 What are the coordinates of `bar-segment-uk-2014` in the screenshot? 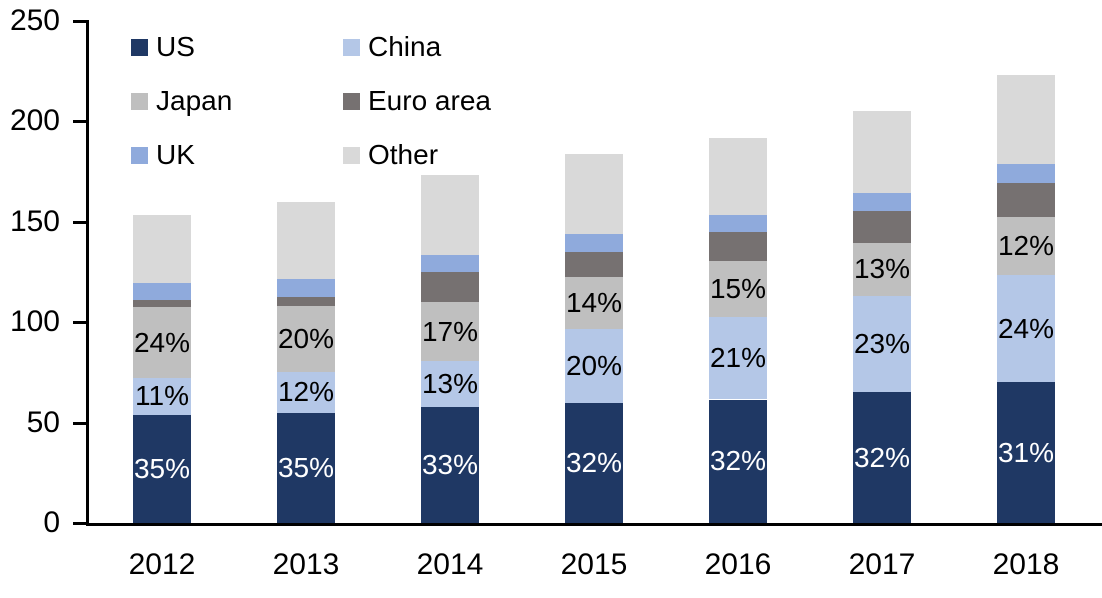 It's located at (450, 263).